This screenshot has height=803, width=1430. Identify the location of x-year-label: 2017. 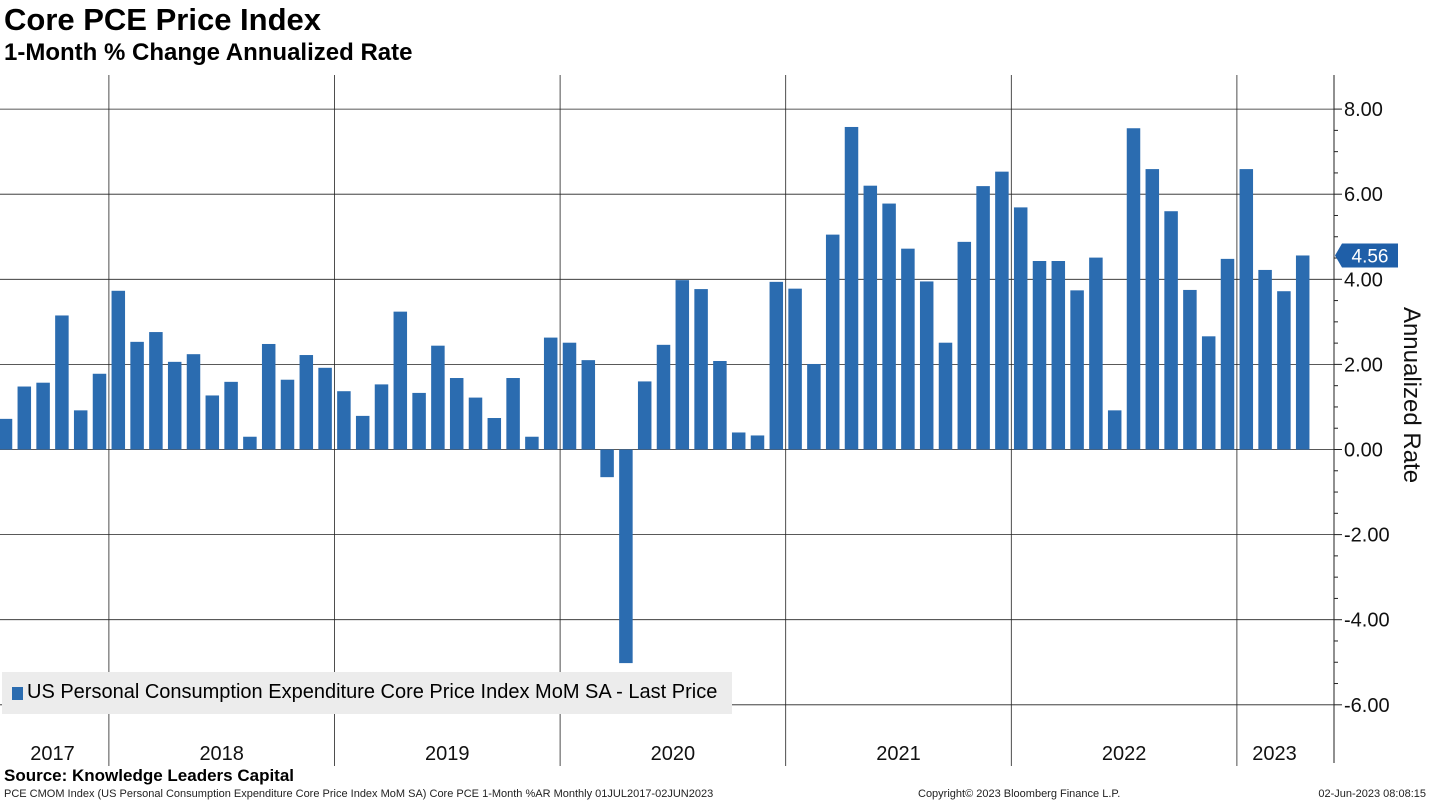
(52, 754).